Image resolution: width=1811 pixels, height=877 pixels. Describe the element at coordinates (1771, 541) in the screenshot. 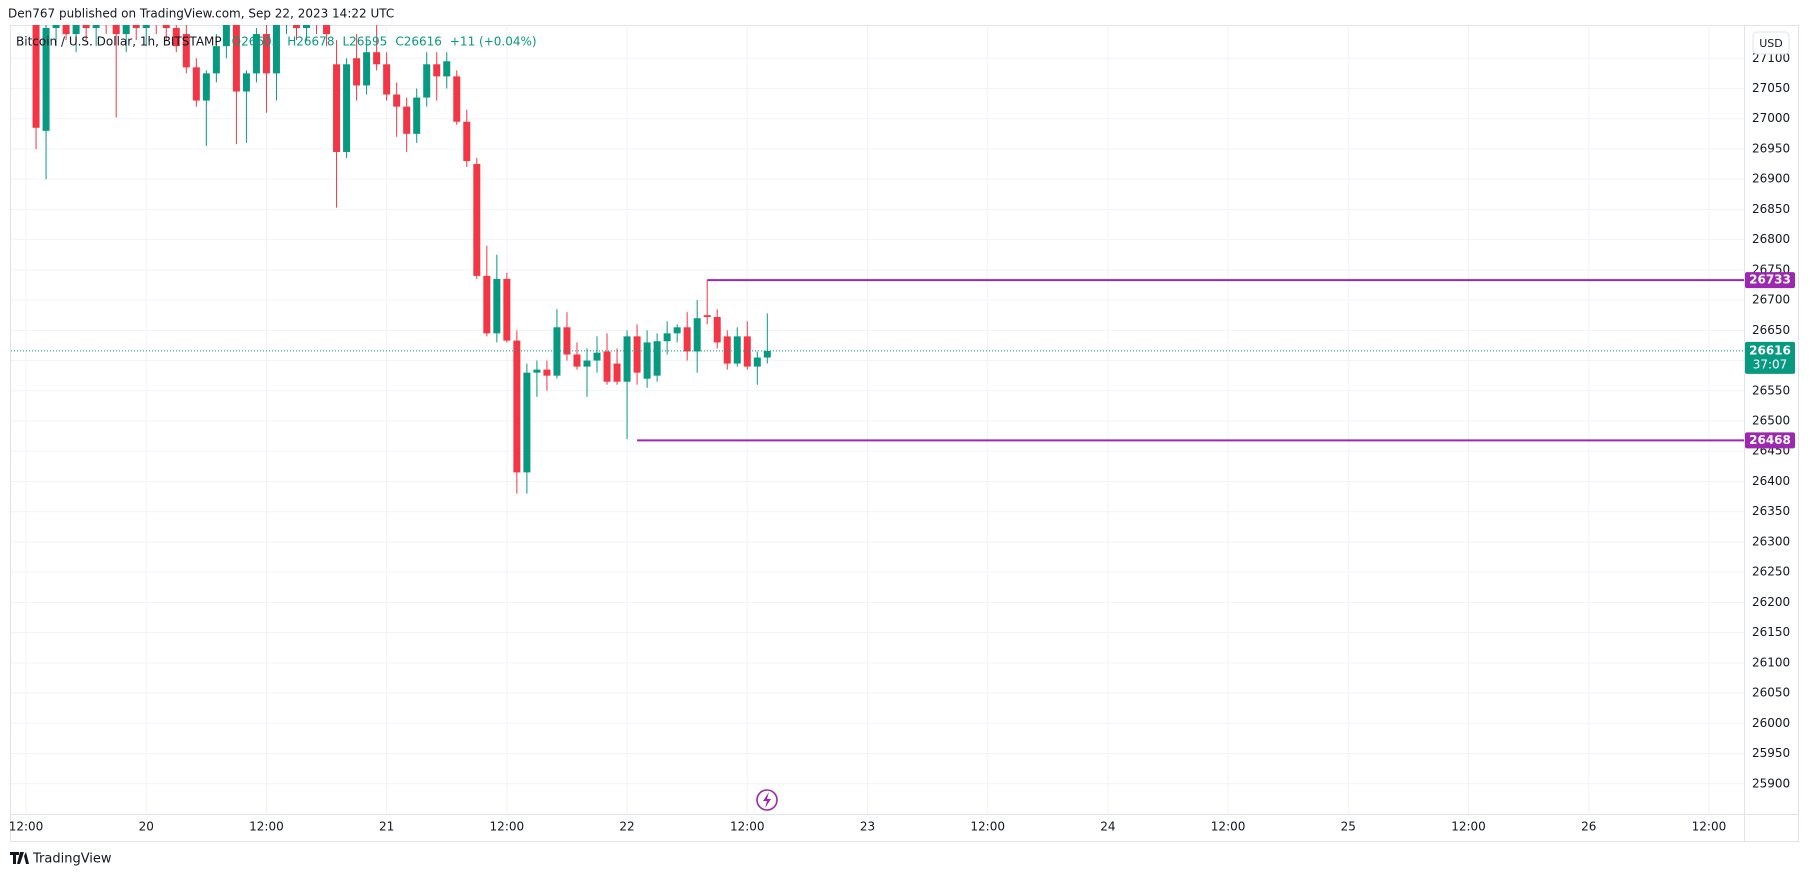

I see `y-tick-label: 26300` at that location.